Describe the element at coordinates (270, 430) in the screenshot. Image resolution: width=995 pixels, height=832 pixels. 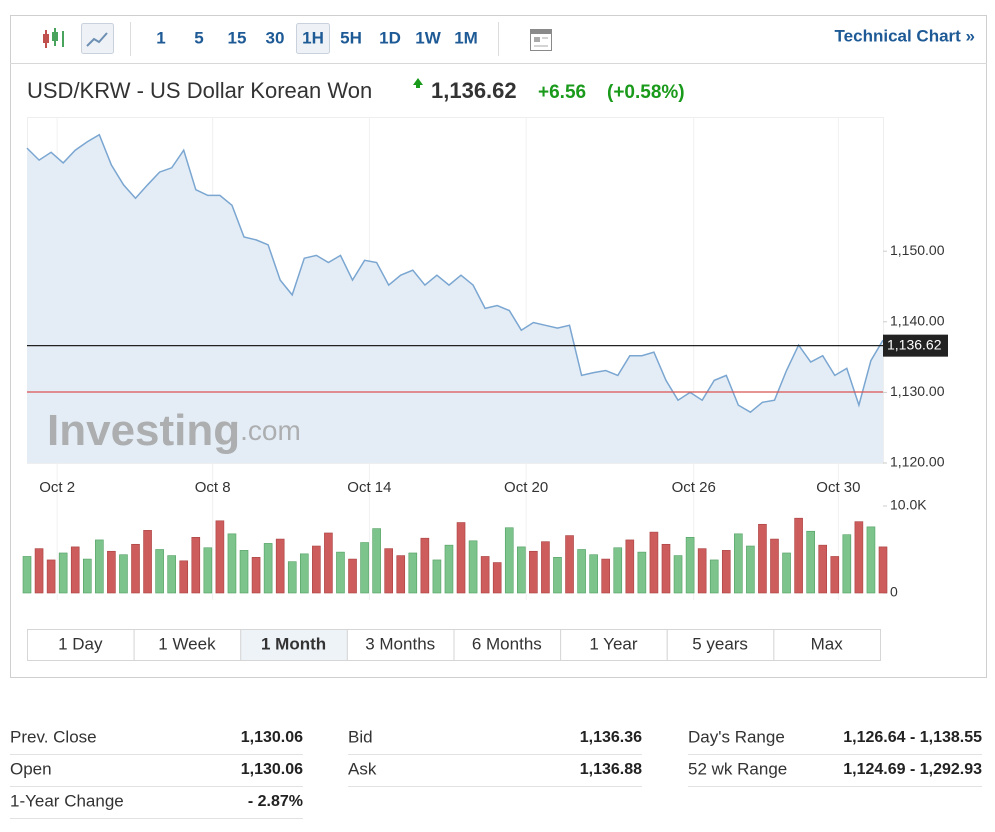
I see `watermark-suffix: .com` at that location.